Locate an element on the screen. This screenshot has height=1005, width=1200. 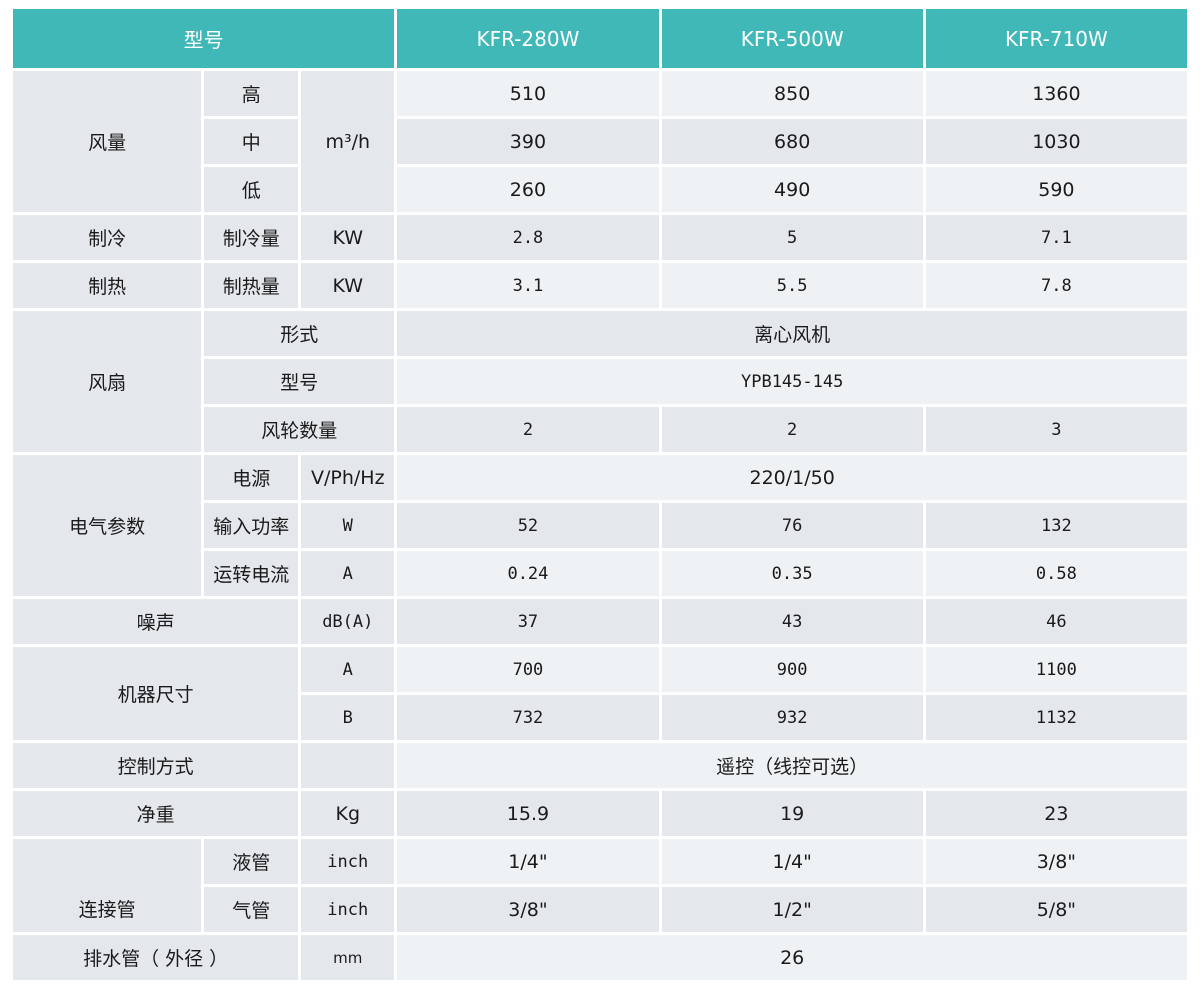
value-cell: 260 is located at coordinates (528, 189).